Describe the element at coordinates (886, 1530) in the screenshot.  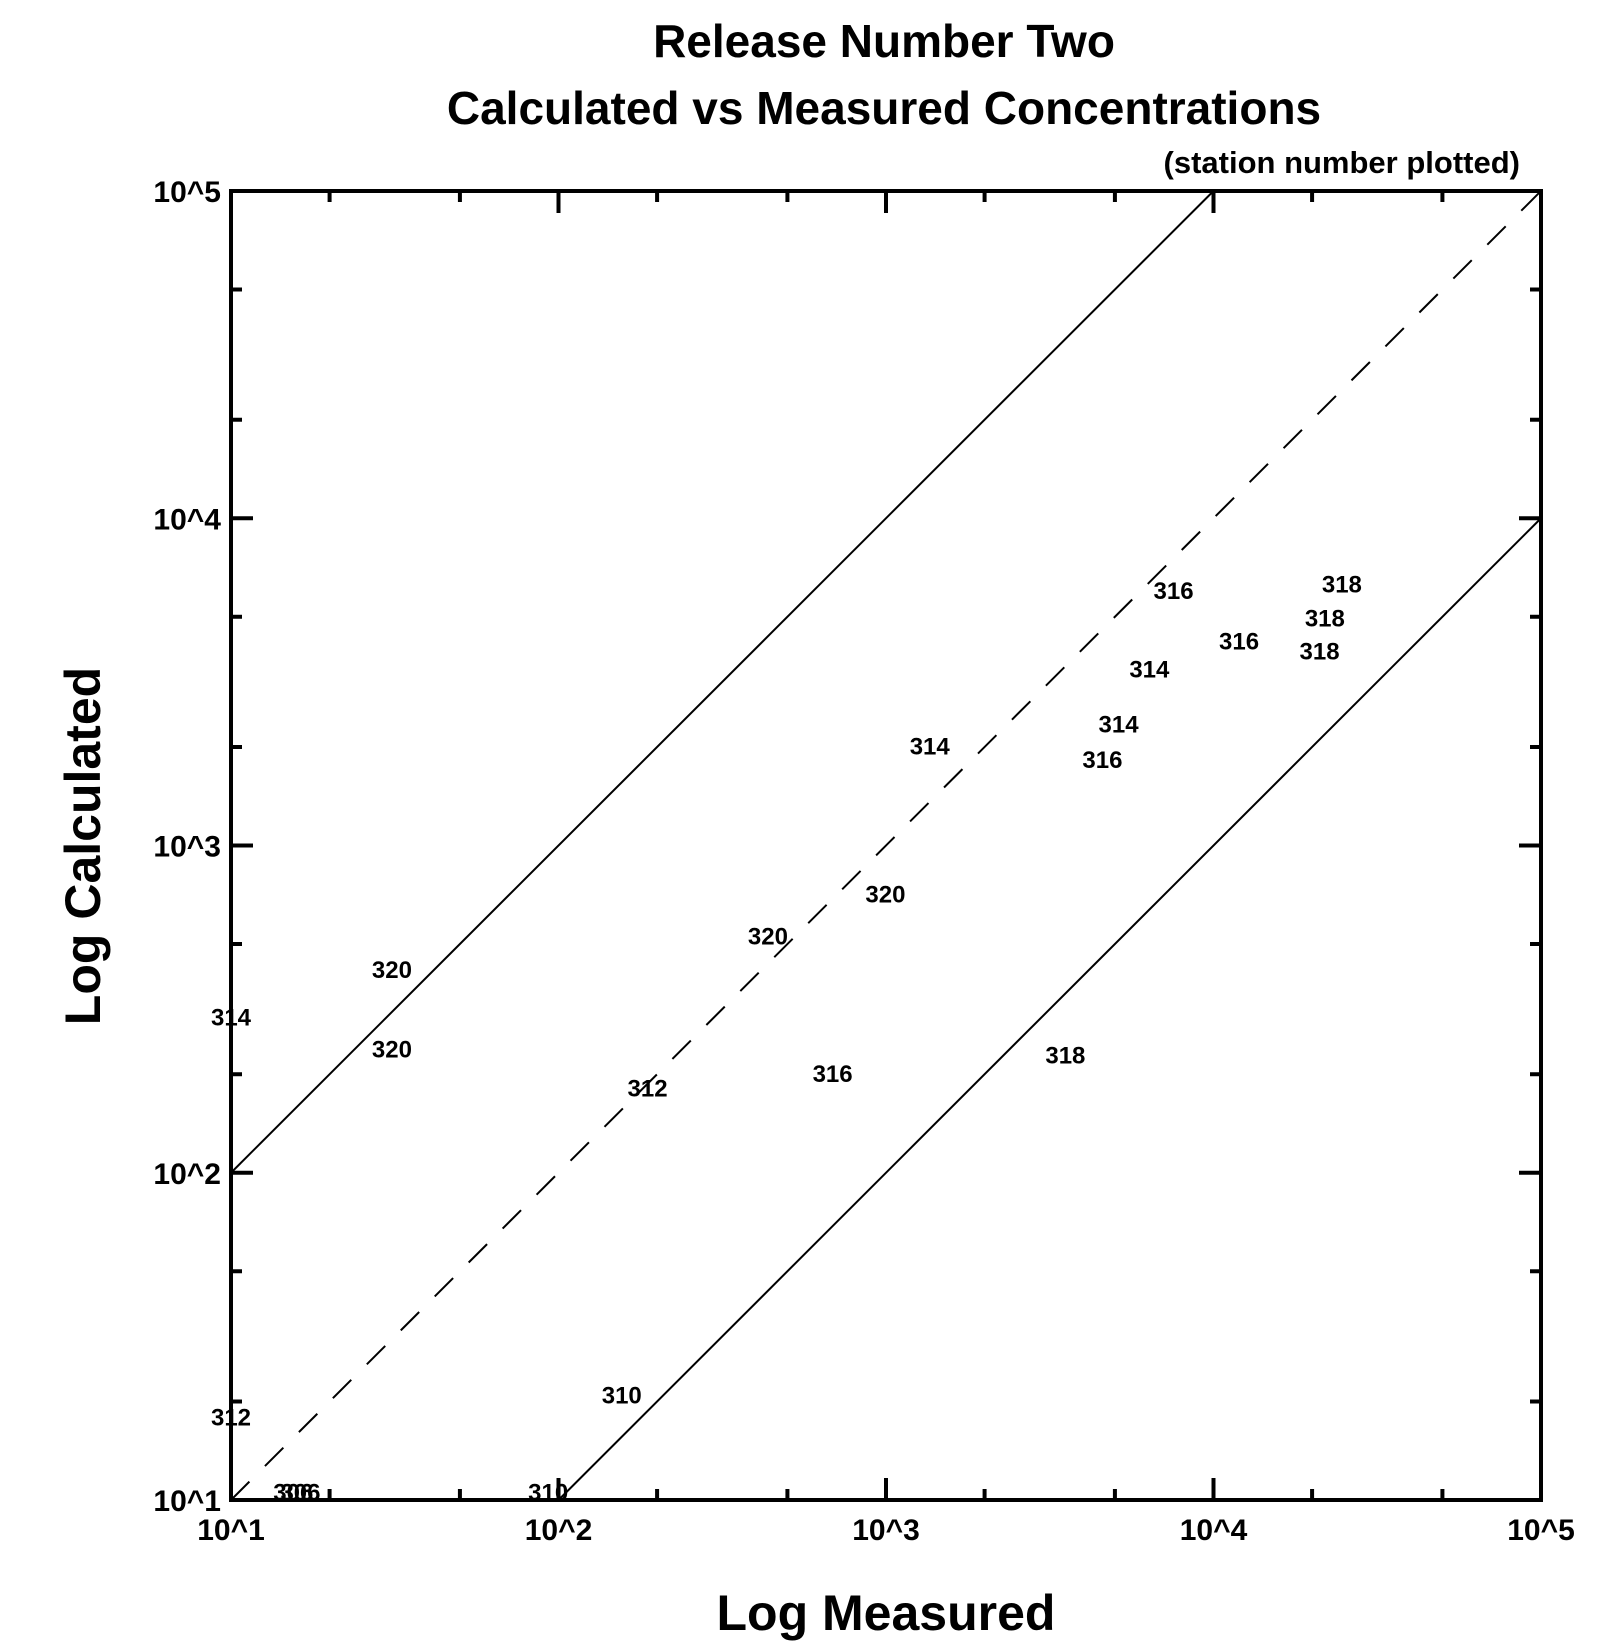
I see `x-tick-label: 10^3` at that location.